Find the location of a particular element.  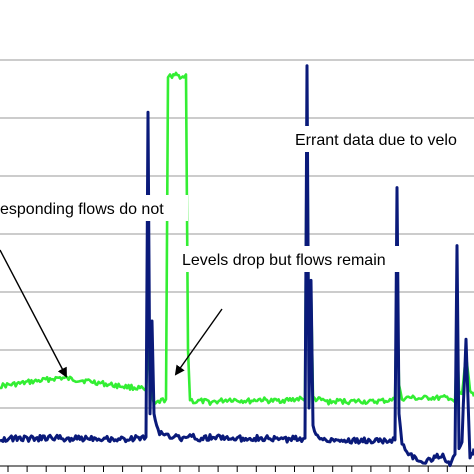

annotation-errant-bg is located at coordinates (380, 139).